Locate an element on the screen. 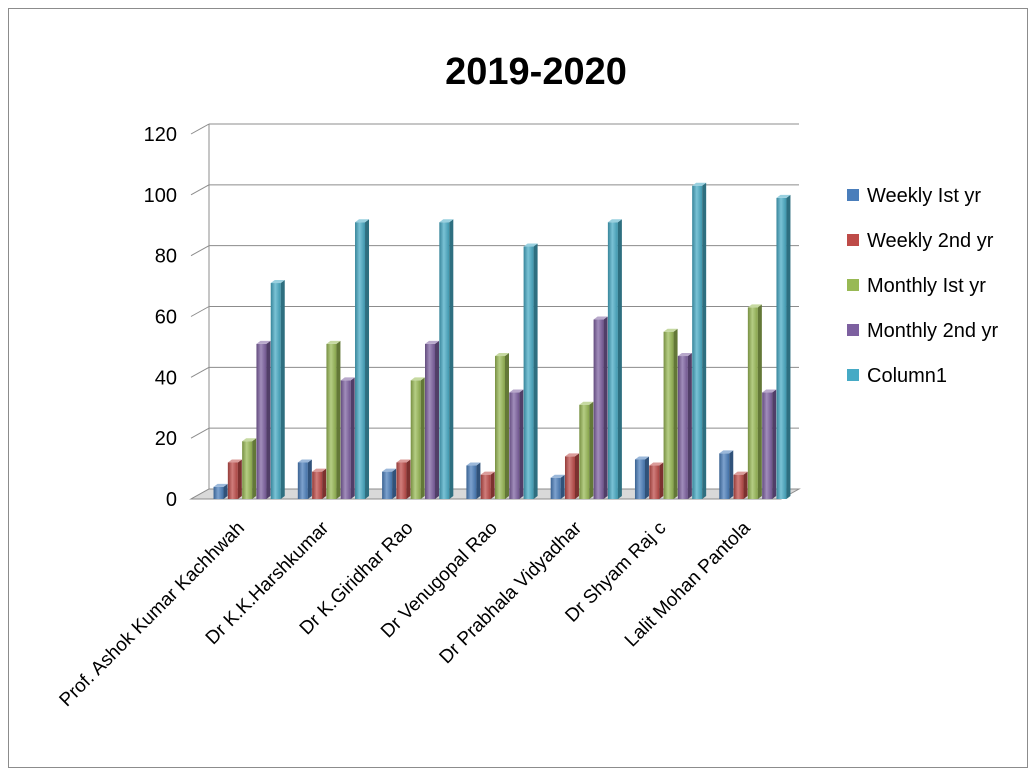 This screenshot has width=1036, height=768. legend-label: Monthly Ist yr is located at coordinates (926, 286).